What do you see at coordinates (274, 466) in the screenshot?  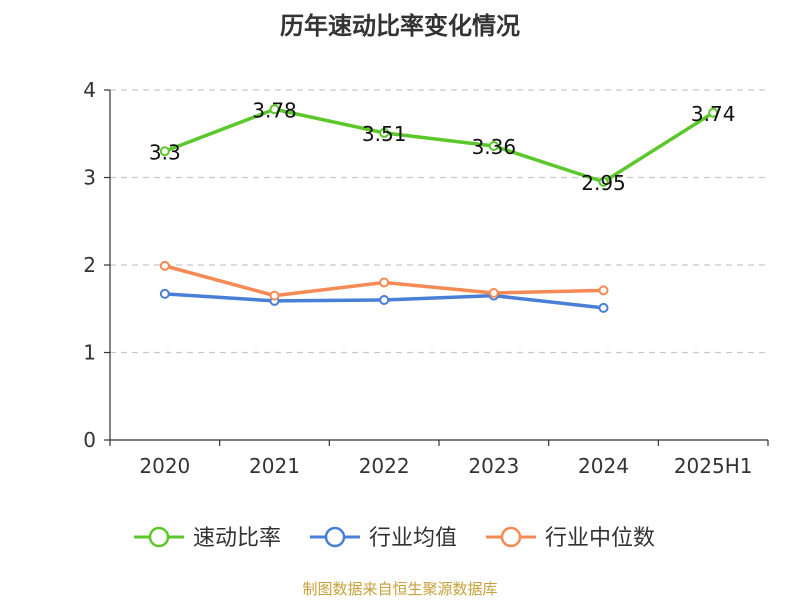 I see `x-tick-label: 2021` at bounding box center [274, 466].